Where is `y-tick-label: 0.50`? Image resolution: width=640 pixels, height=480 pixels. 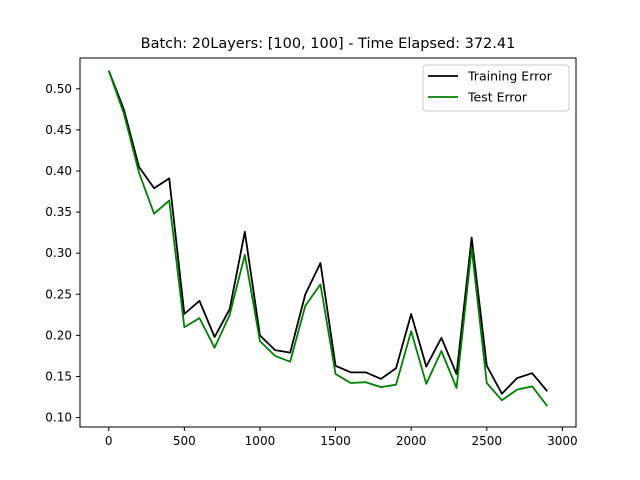
y-tick-label: 0.50 is located at coordinates (58, 89).